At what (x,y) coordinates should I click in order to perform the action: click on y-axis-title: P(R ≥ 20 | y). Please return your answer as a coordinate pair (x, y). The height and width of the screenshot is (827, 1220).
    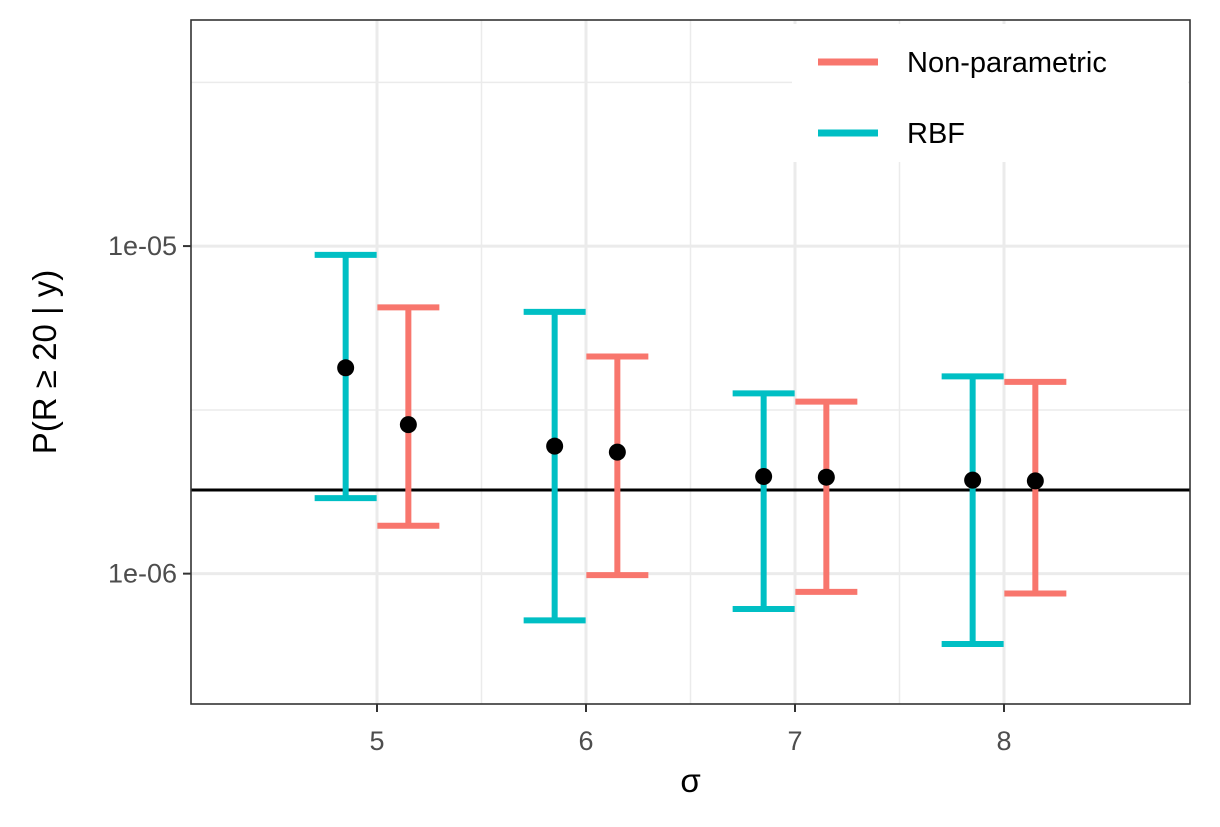
    Looking at the image, I should click on (44, 362).